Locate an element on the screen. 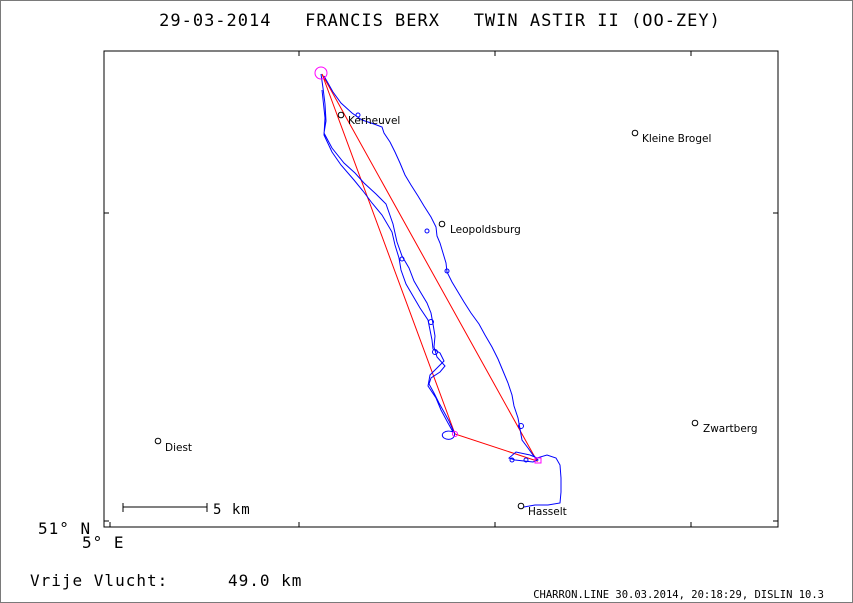  corner-latitude: 51° N is located at coordinates (64, 528).